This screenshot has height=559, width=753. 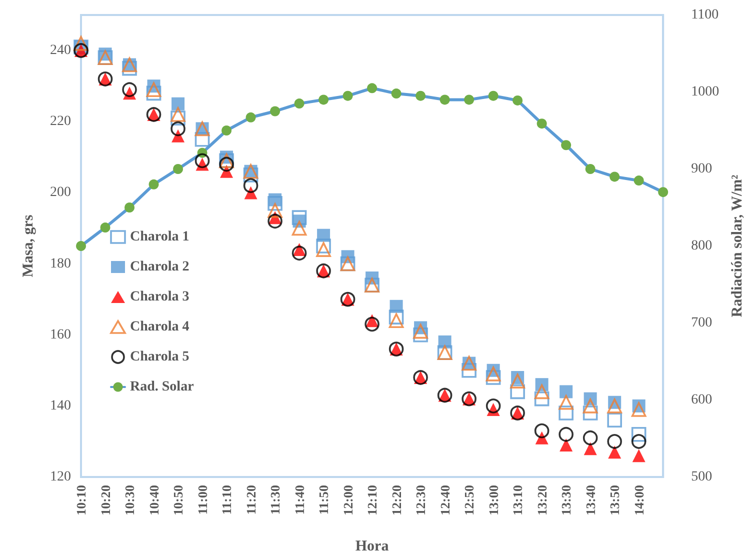 What do you see at coordinates (701, 323) in the screenshot?
I see `y2-tick-label: 700` at bounding box center [701, 323].